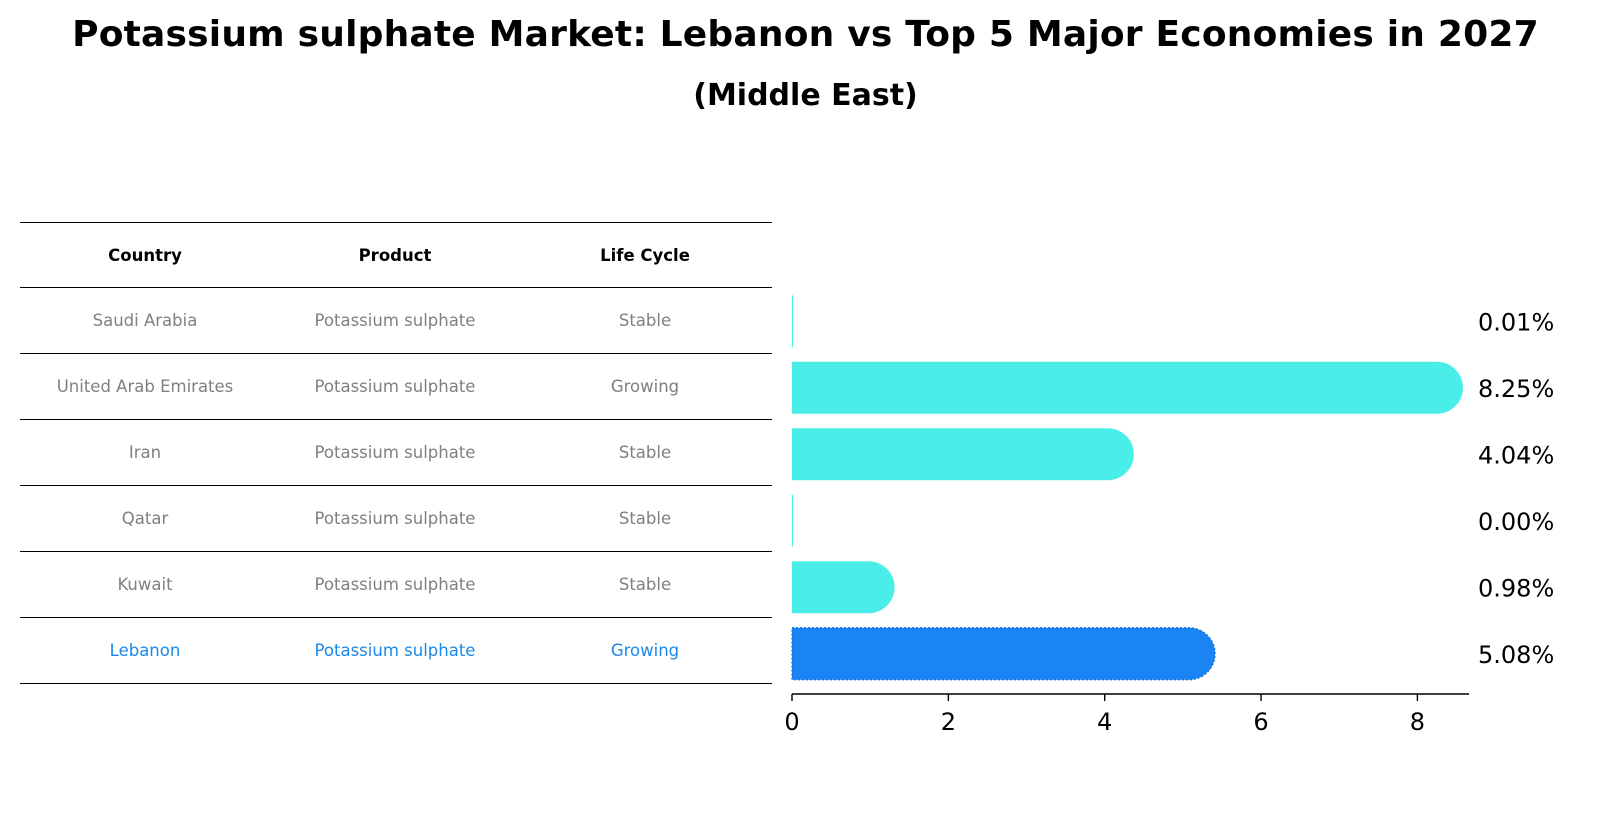 The height and width of the screenshot is (823, 1611). I want to click on column-header-country: Country, so click(145, 255).